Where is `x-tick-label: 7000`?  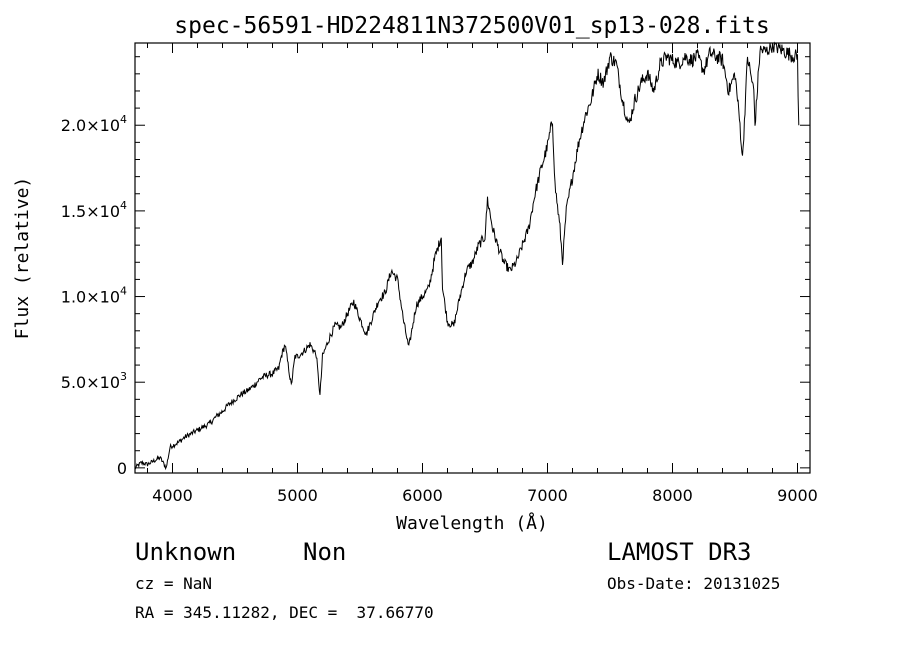 x-tick-label: 7000 is located at coordinates (547, 495).